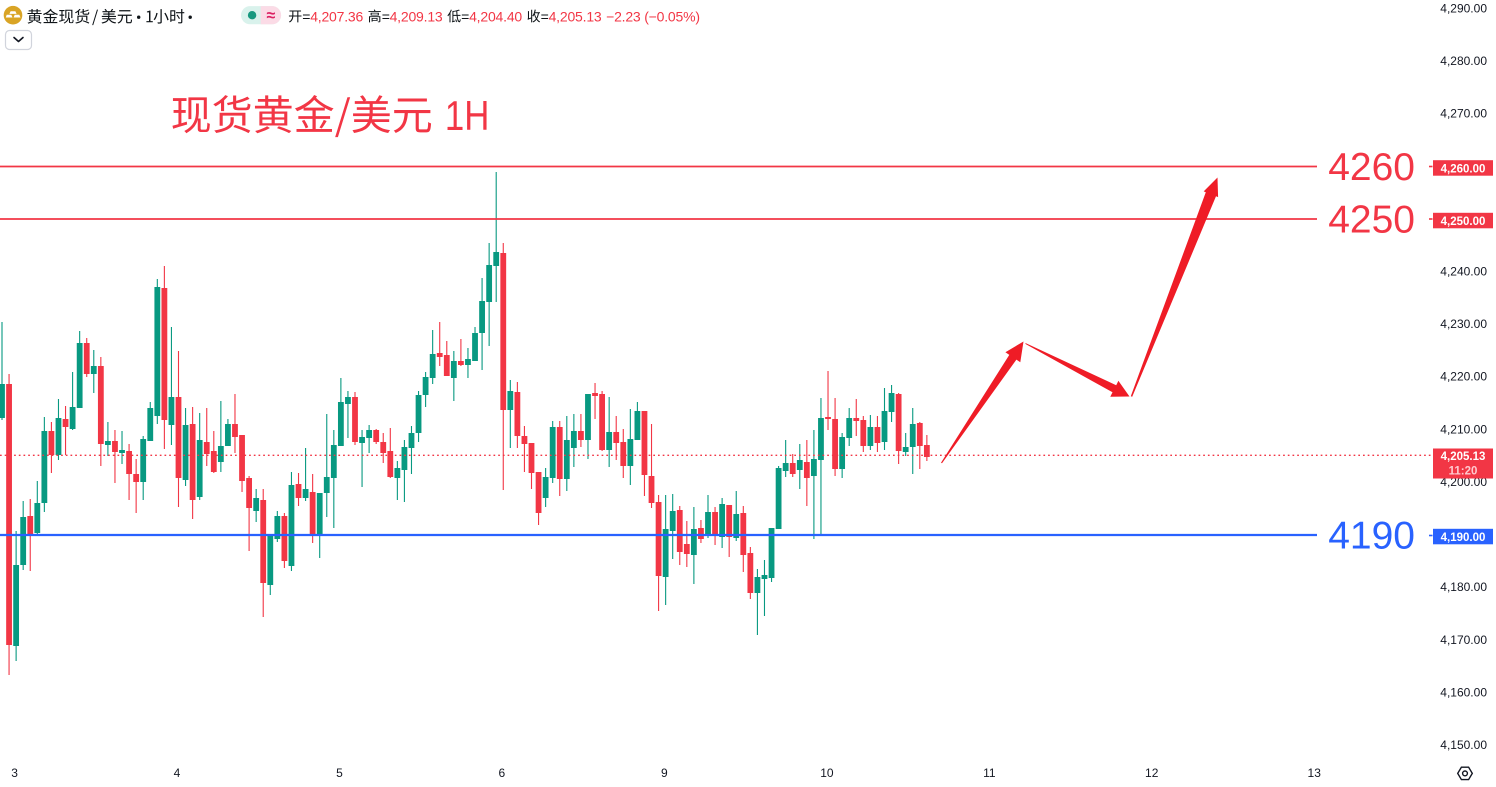  Describe the element at coordinates (1463, 324) in the screenshot. I see `svg-text: 4,230.00` at that location.